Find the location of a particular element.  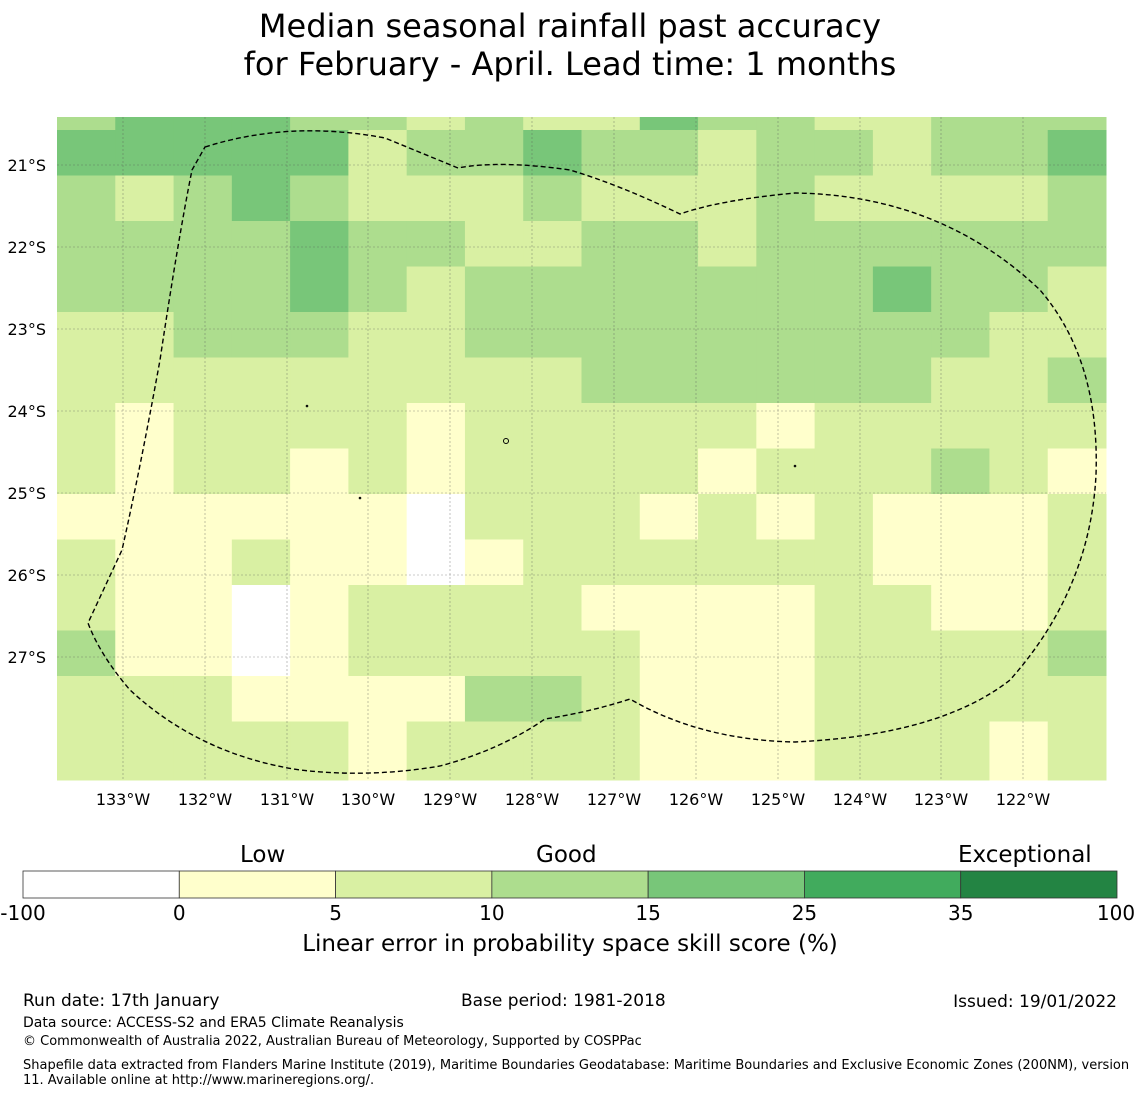

lon-label: 124°W is located at coordinates (860, 799).